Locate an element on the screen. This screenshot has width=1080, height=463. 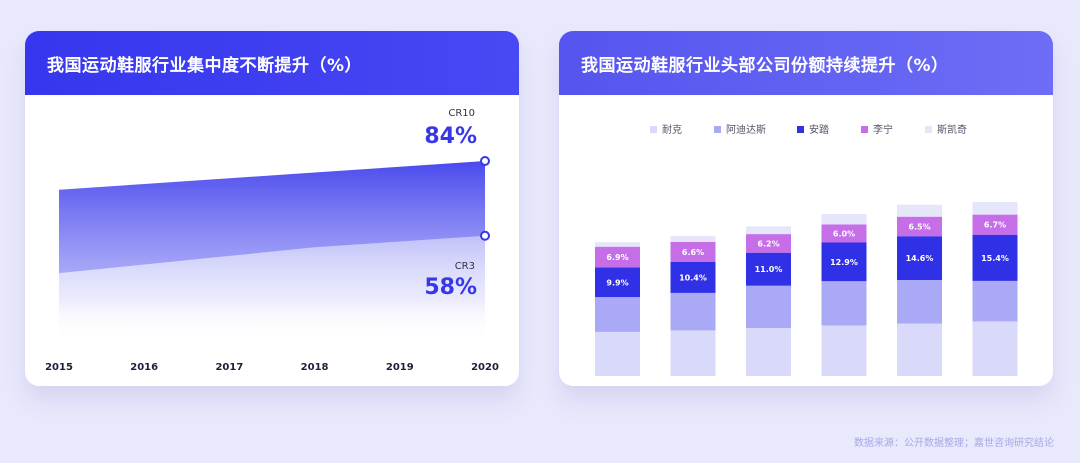
legend-label-anta: 安踏 is located at coordinates (819, 129).